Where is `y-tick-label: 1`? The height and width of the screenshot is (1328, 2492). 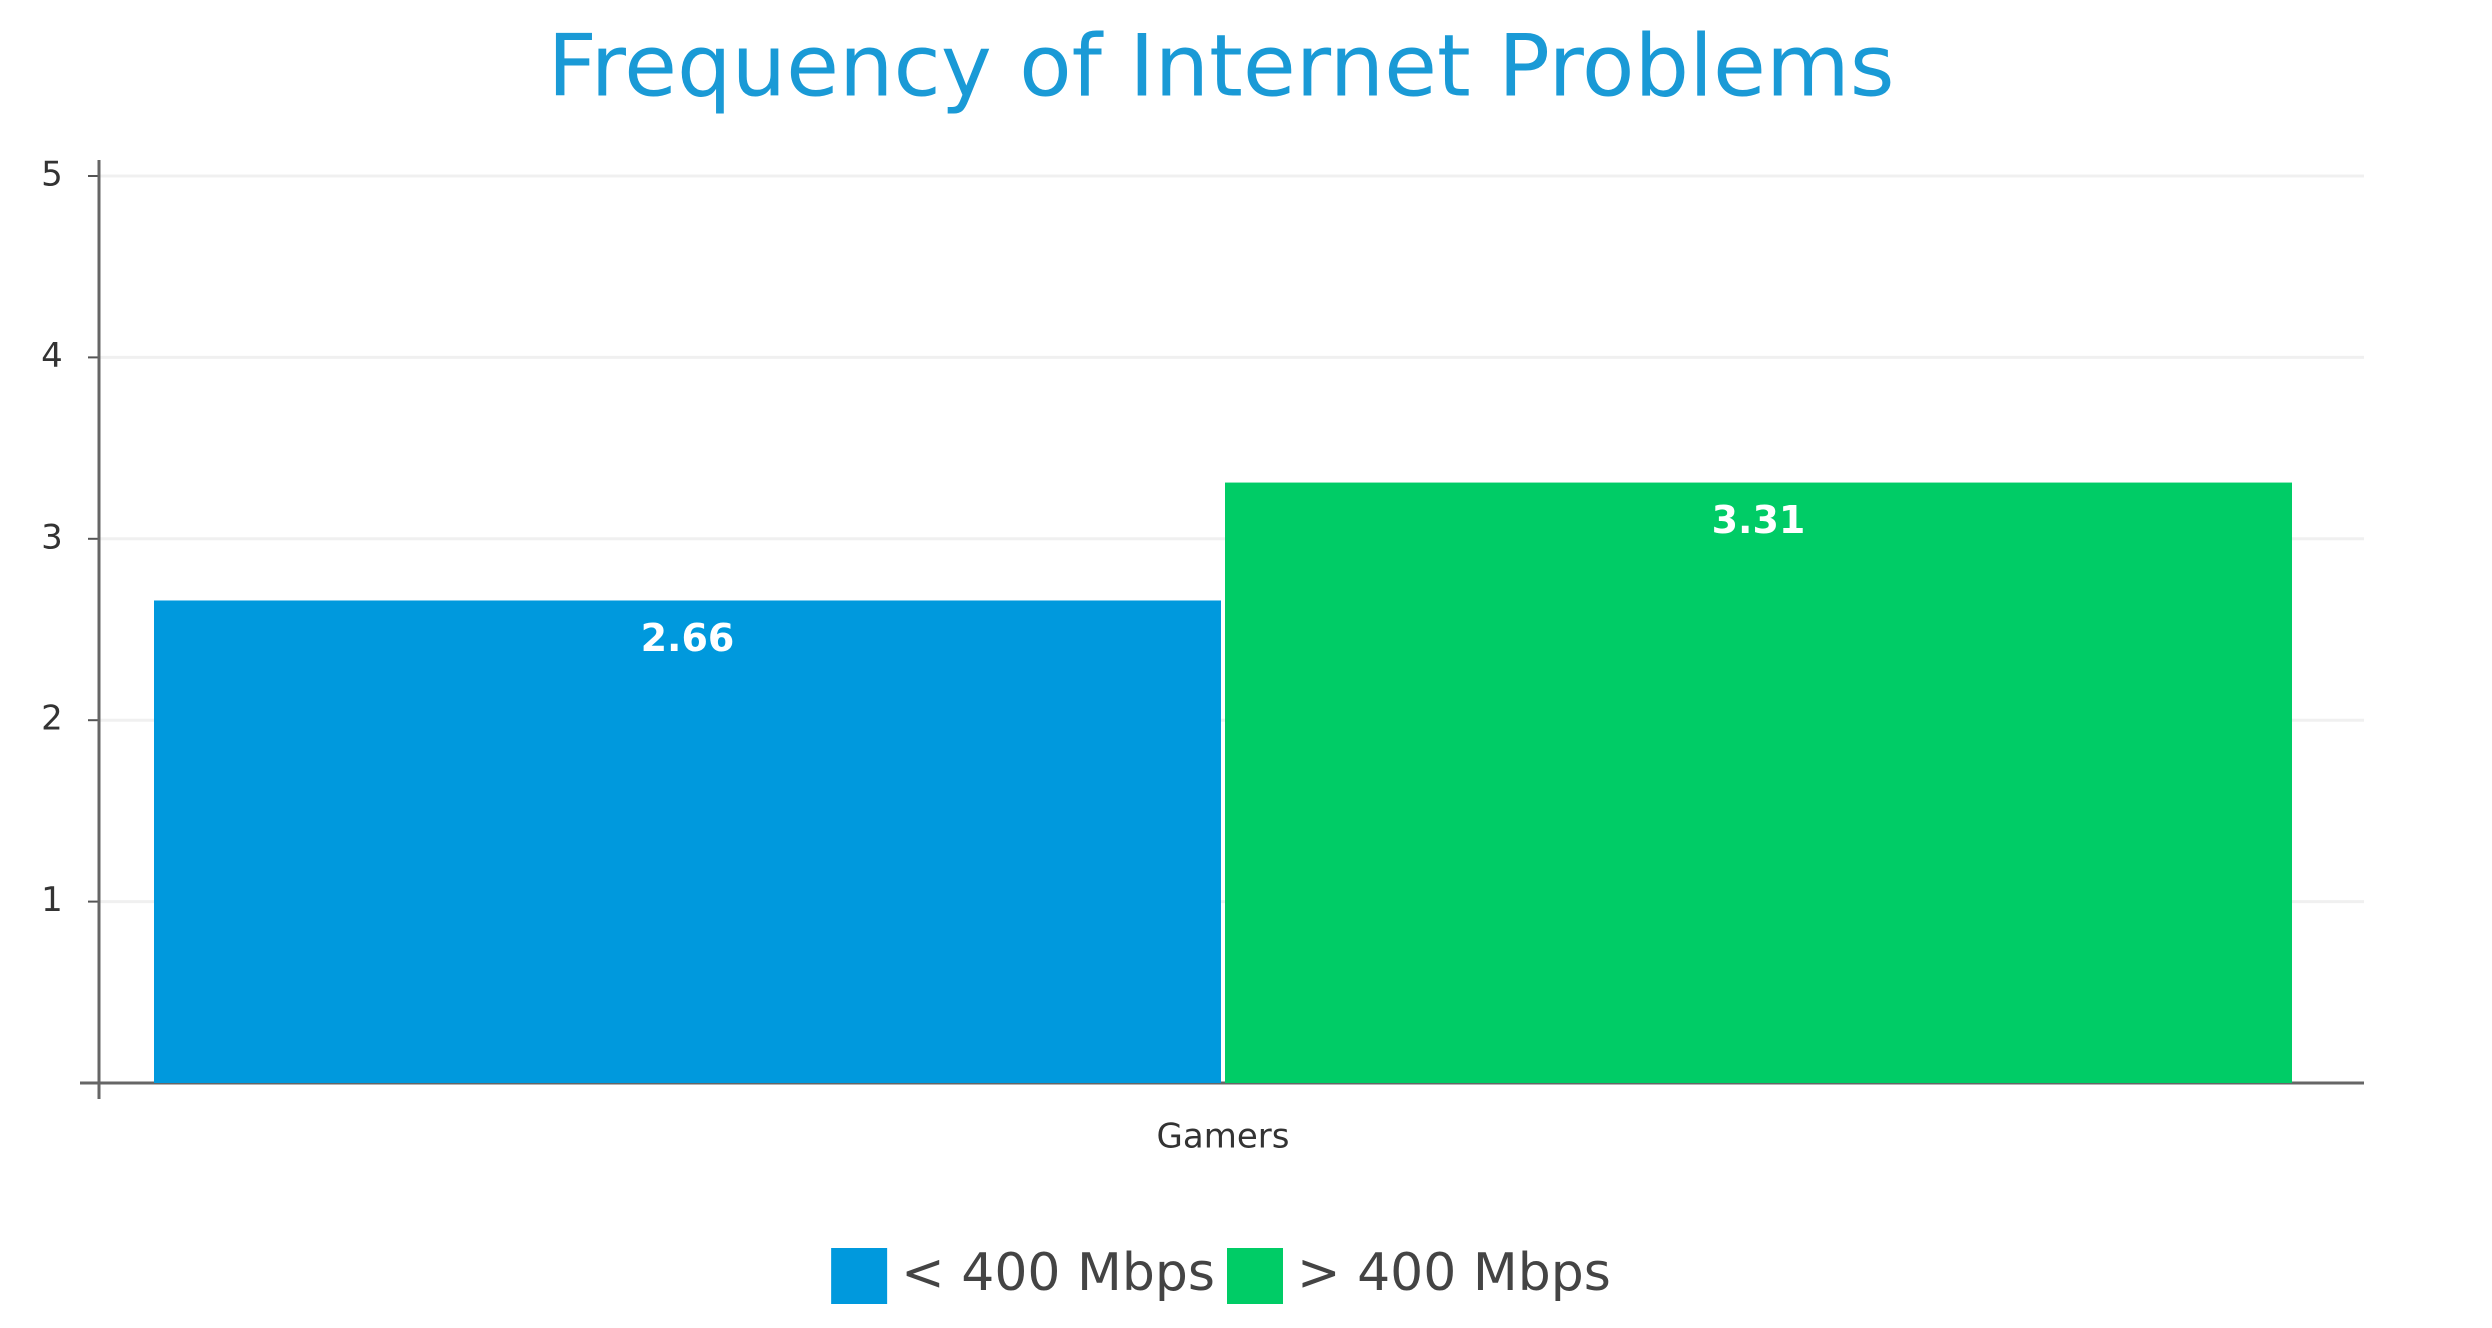 y-tick-label: 1 is located at coordinates (52, 900).